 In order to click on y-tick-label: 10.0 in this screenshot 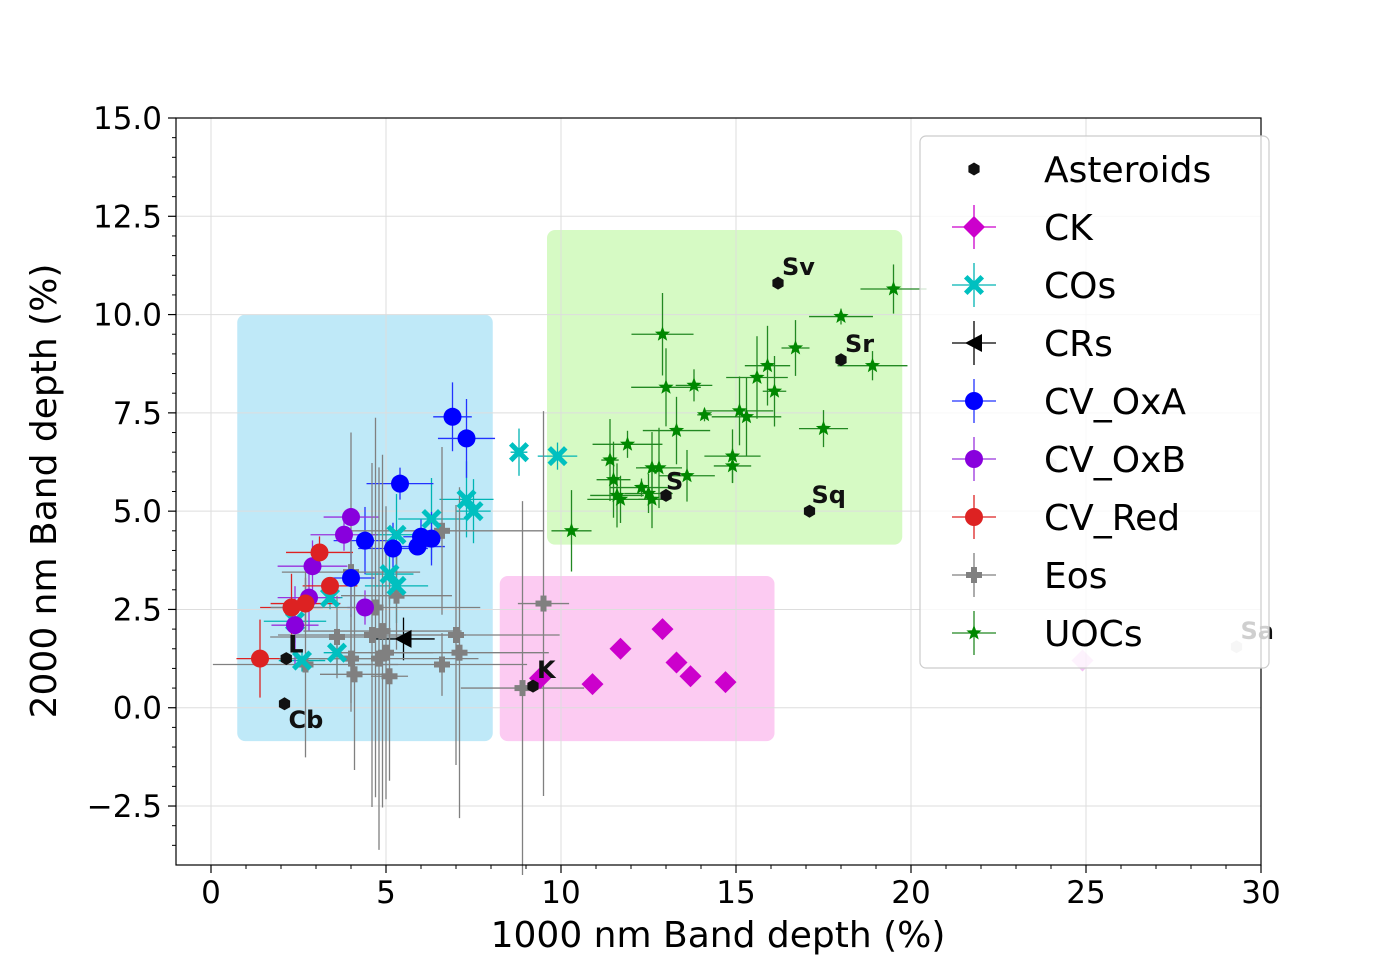, I will do `click(127, 316)`.